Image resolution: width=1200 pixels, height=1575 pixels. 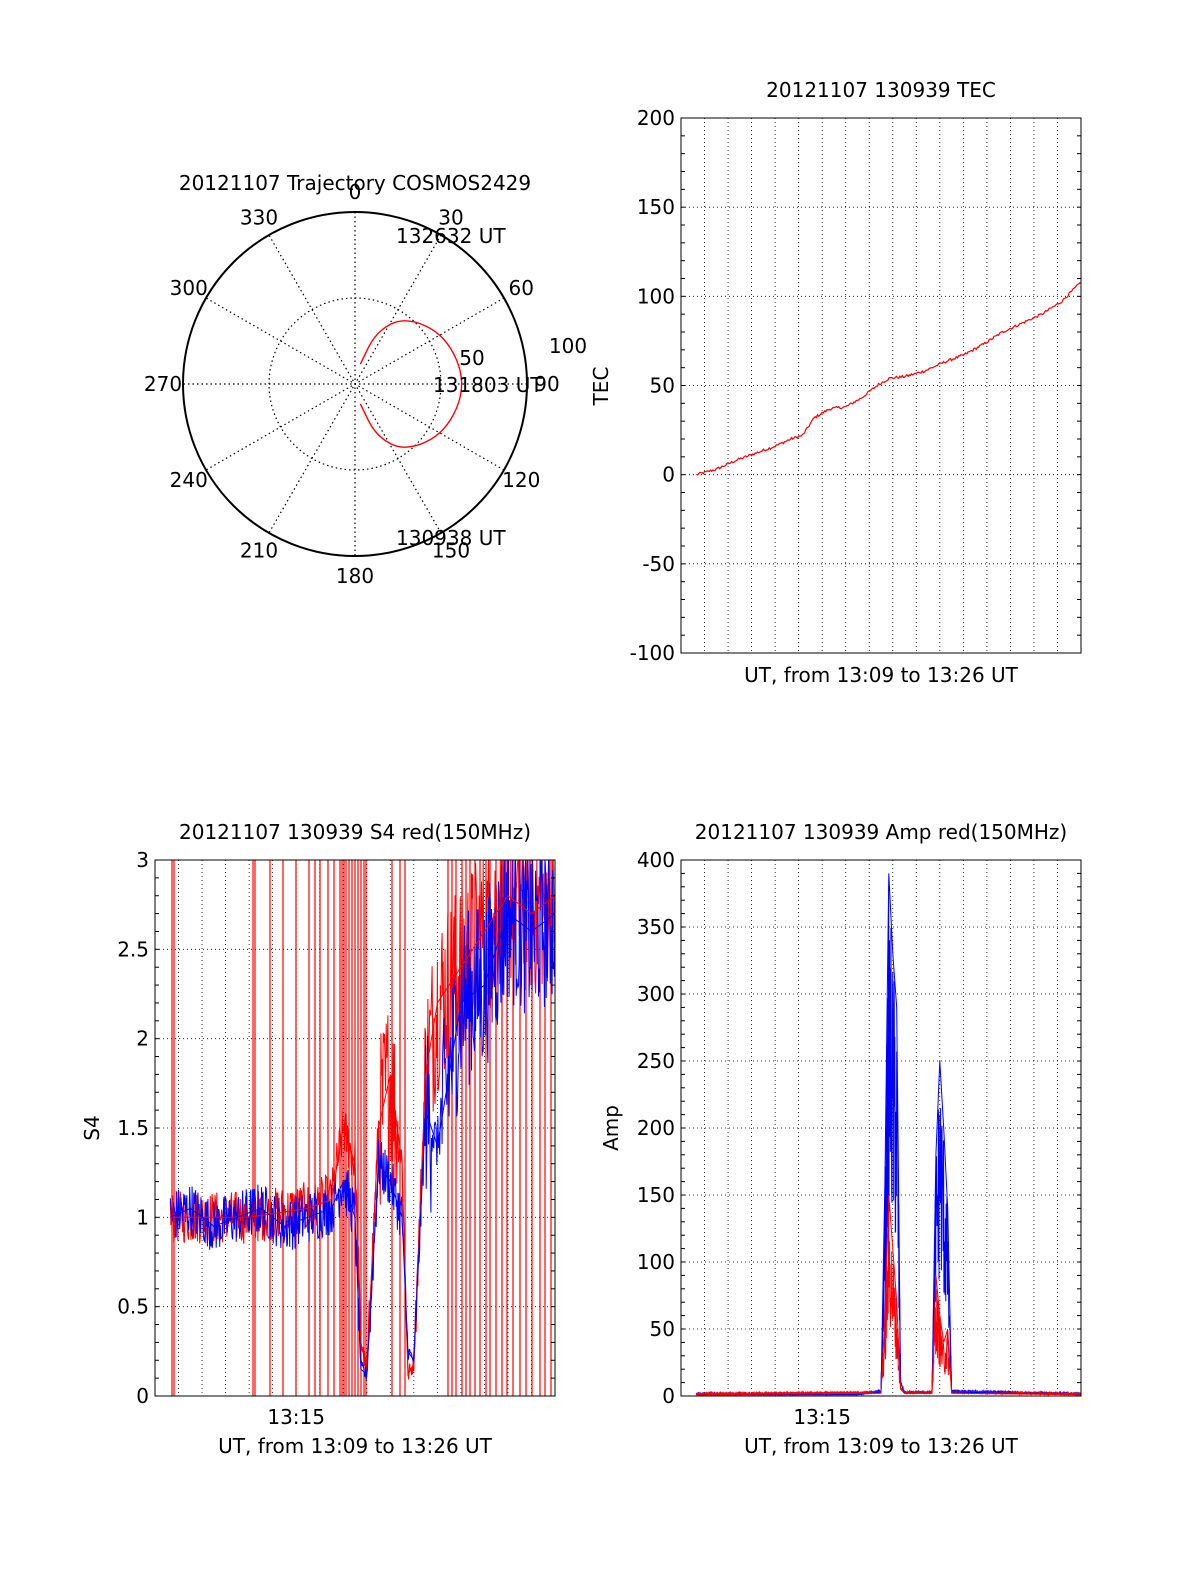 I want to click on s4-noise-layer, so click(x=362, y=1120).